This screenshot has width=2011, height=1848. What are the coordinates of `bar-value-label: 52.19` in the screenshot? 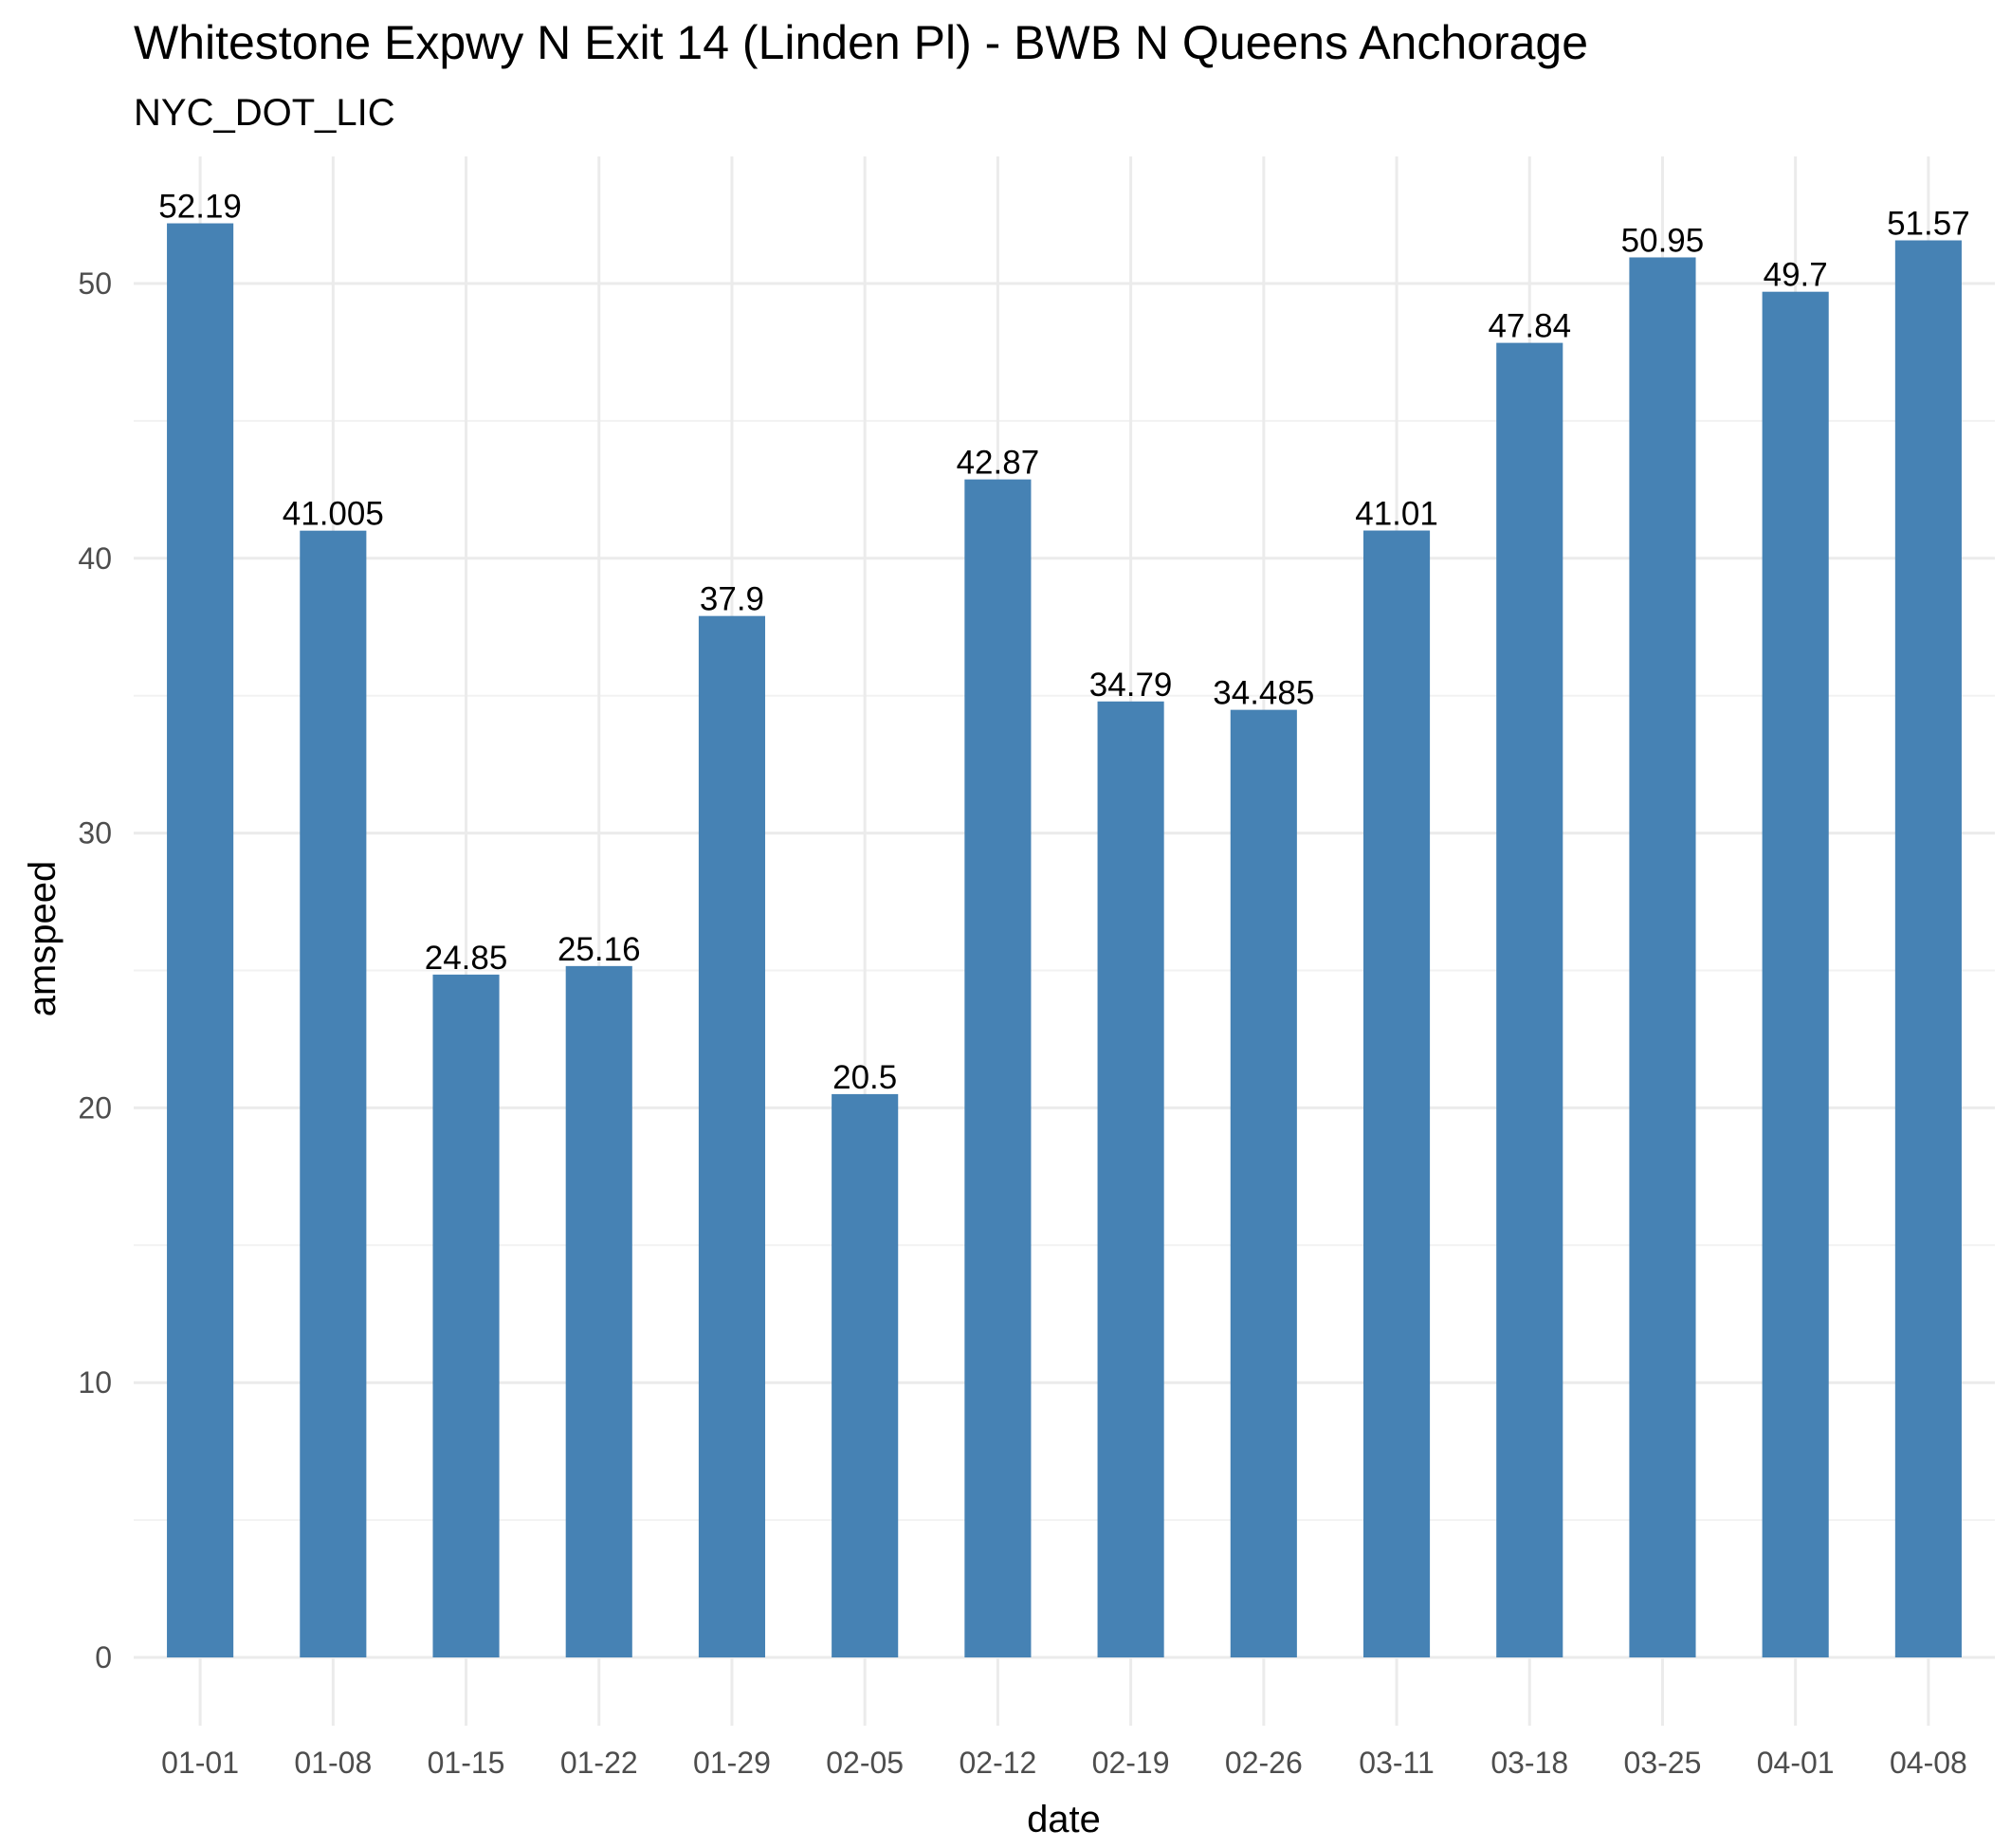 It's located at (200, 207).